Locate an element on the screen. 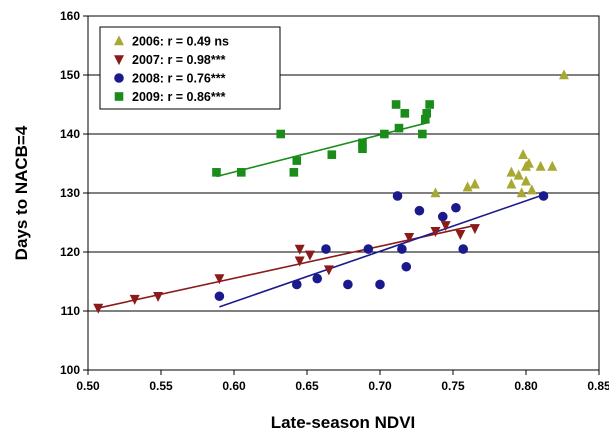 Image resolution: width=609 pixels, height=438 pixels. x-tick-label: 0.80 is located at coordinates (526, 386).